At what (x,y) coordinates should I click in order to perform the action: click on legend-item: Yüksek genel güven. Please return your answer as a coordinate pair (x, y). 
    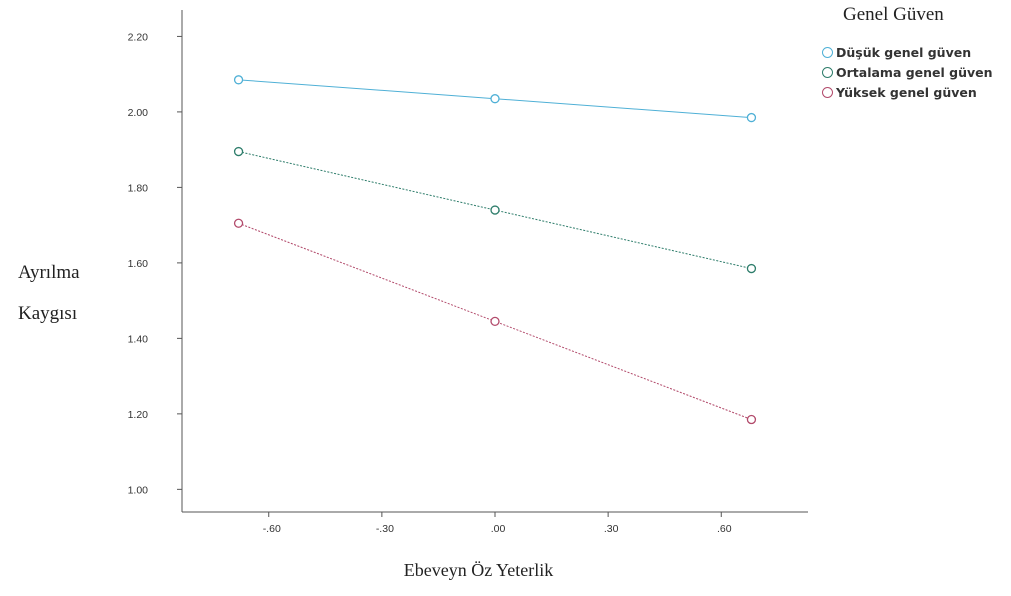
    Looking at the image, I should click on (907, 92).